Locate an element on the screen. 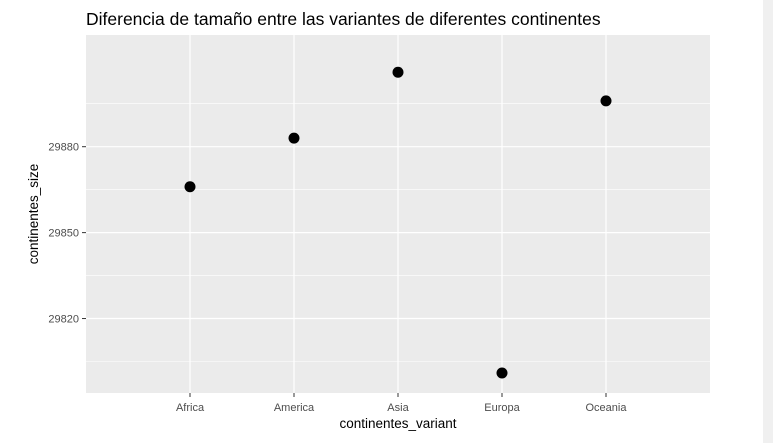 The height and width of the screenshot is (443, 773). y-axis: 29820 29850 29880 is located at coordinates (67, 234).